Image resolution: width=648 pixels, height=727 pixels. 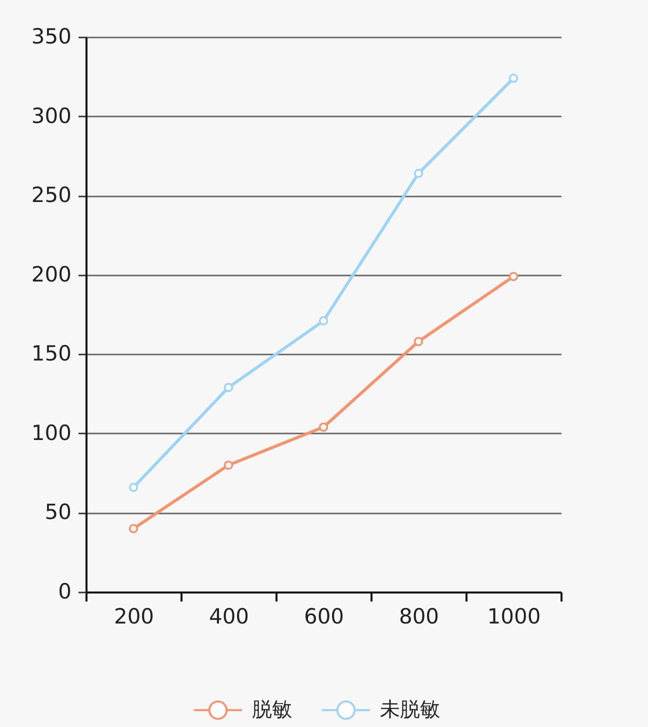 I want to click on y-tick-label: 250, so click(x=51, y=195).